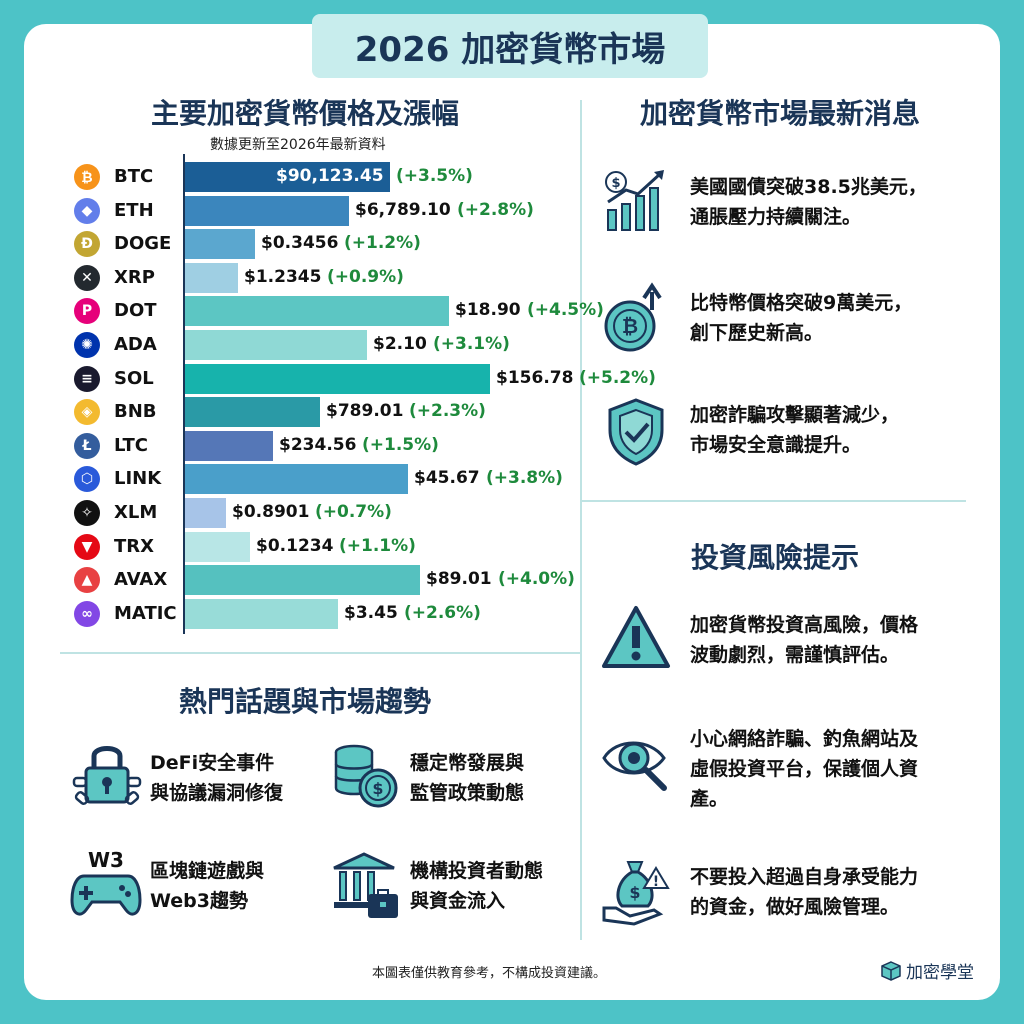  I want to click on chart-row-doge: Ð DOGE $0.3456 (+1.2%), so click(325, 244).